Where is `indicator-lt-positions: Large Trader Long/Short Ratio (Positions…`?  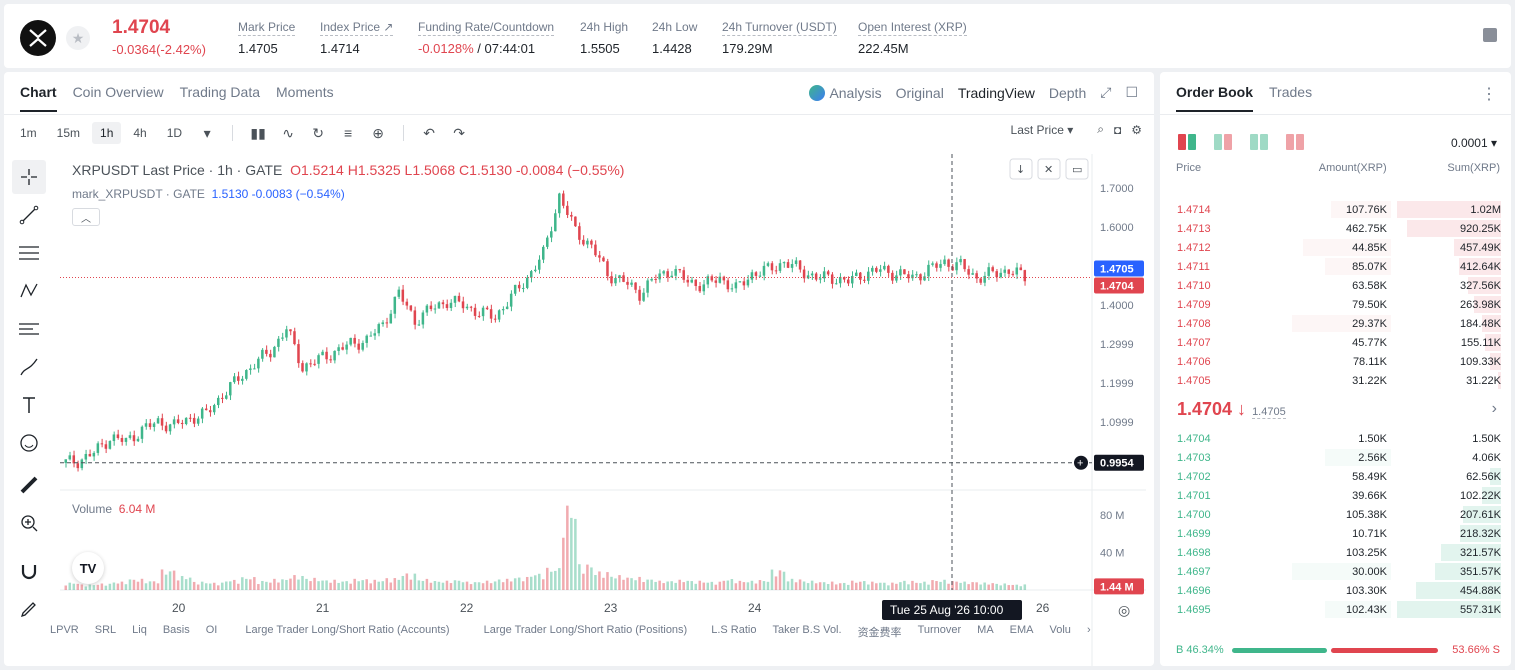
indicator-lt-positions: Large Trader Long/Short Ratio (Positions… is located at coordinates (585, 630).